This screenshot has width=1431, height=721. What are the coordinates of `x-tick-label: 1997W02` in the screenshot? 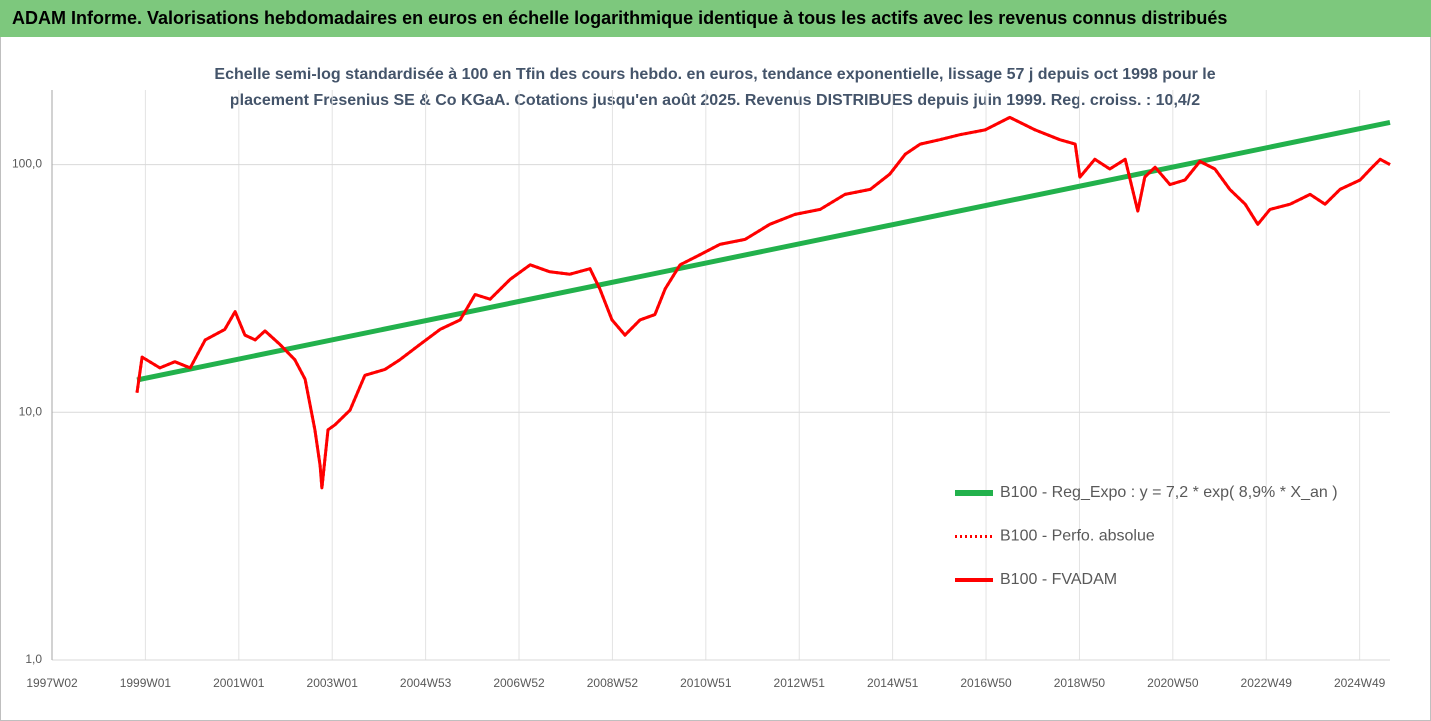 It's located at (52, 683).